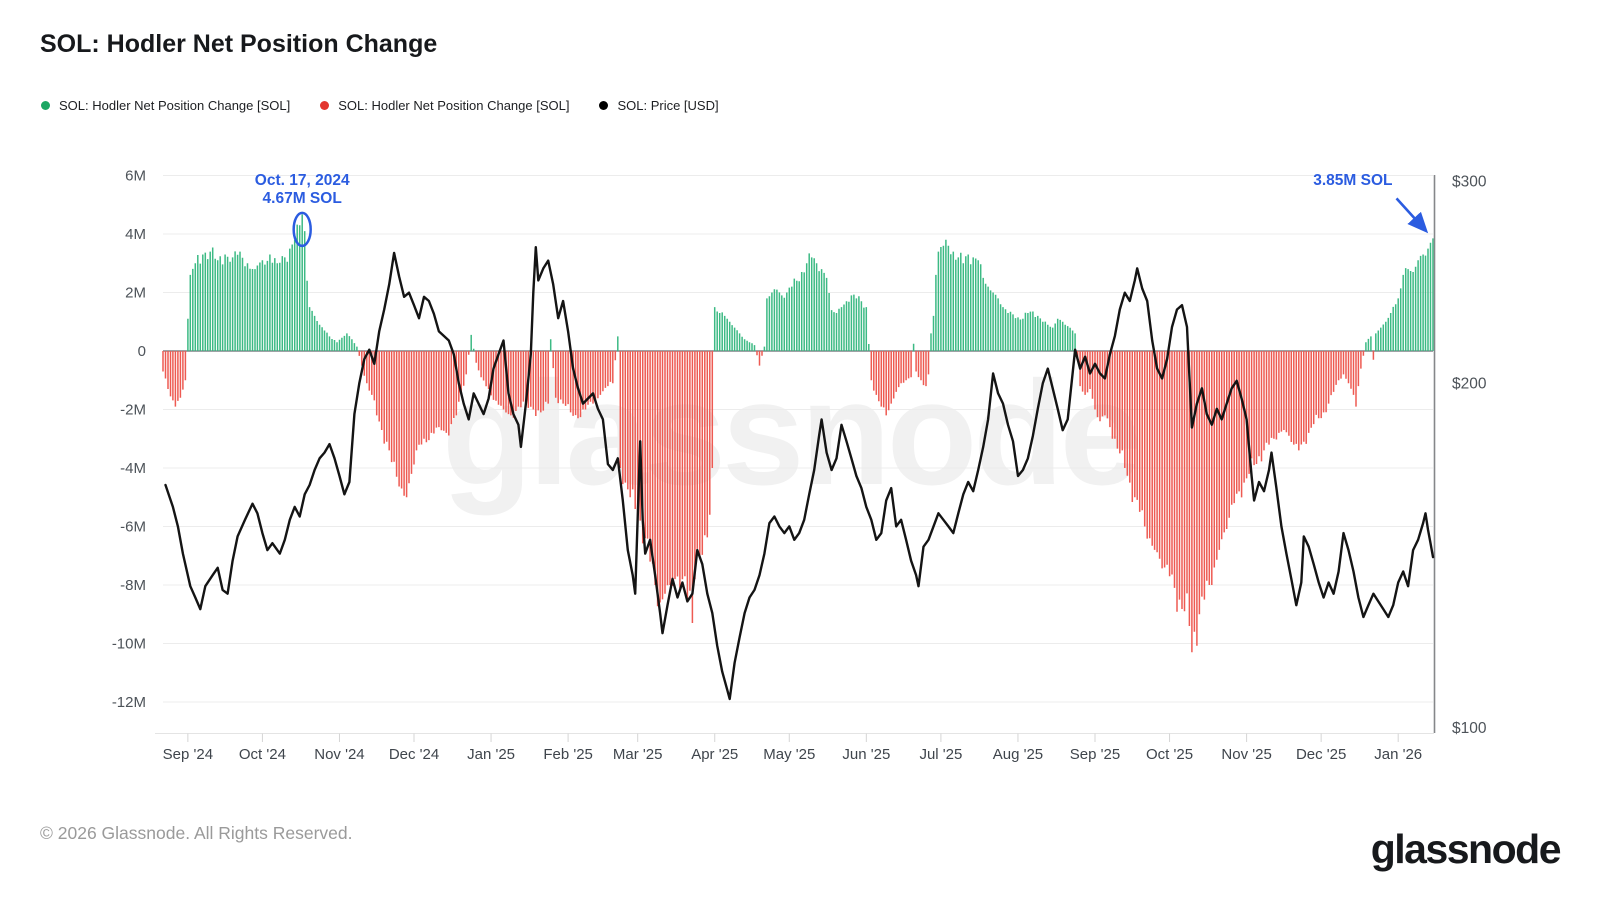  Describe the element at coordinates (668, 105) in the screenshot. I see `legend-label: SOL: Price [USD]` at that location.